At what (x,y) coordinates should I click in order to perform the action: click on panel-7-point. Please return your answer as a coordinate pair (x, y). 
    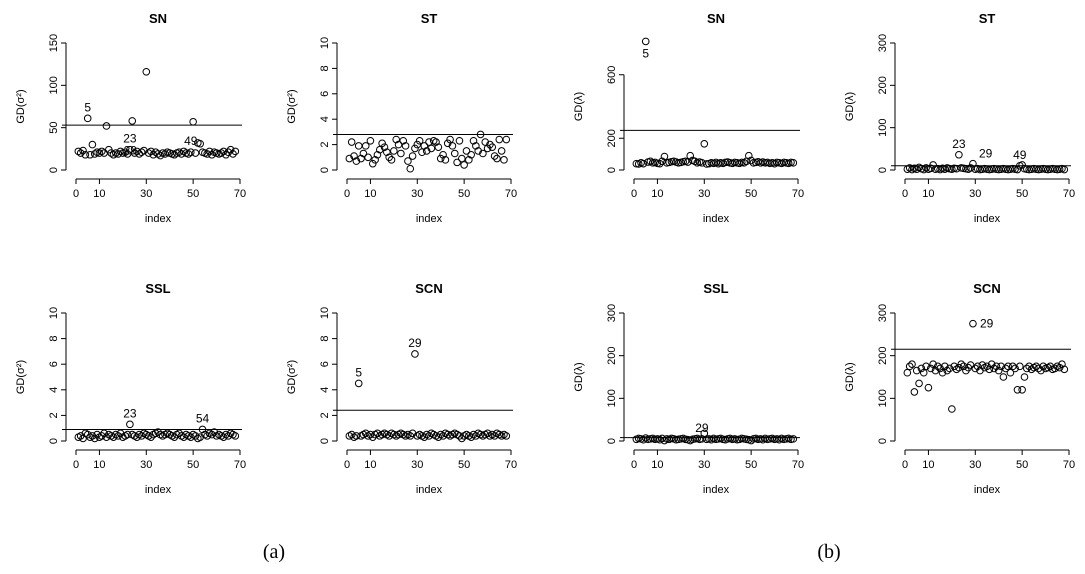
    Looking at the image, I should click on (662, 438).